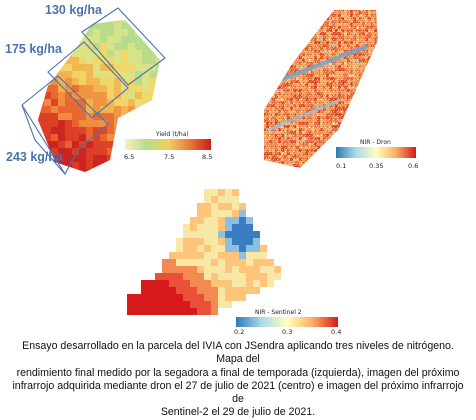  Describe the element at coordinates (129, 157) in the screenshot. I see `yield-colorbar-tick: 6.5` at that location.